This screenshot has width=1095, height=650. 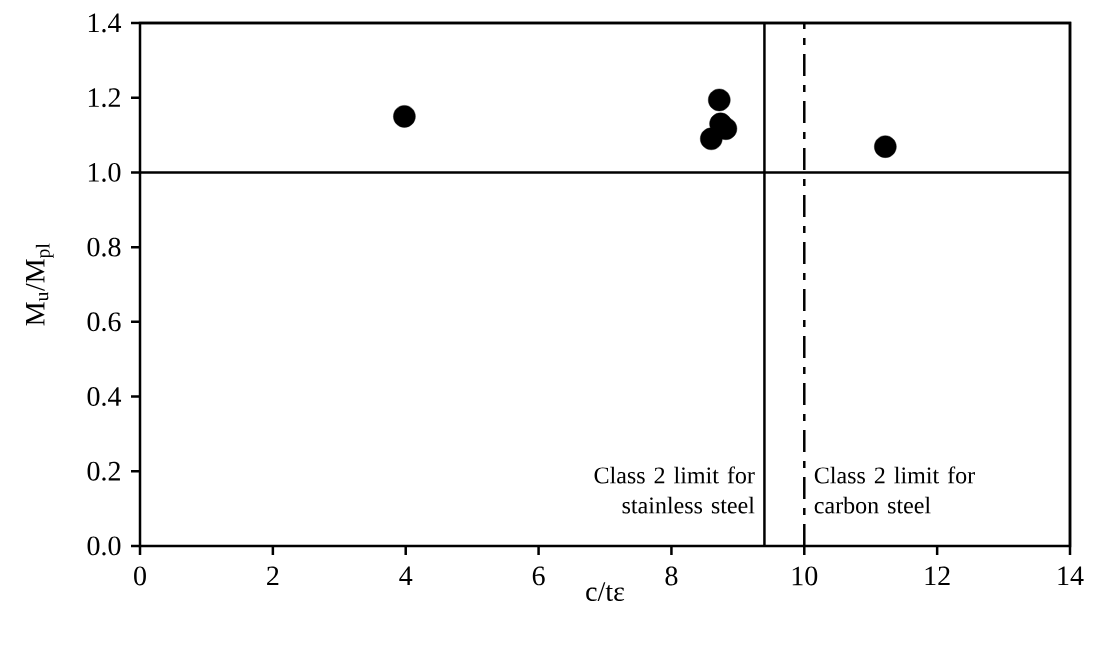 I want to click on x-tick-label: 14, so click(x=1071, y=575).